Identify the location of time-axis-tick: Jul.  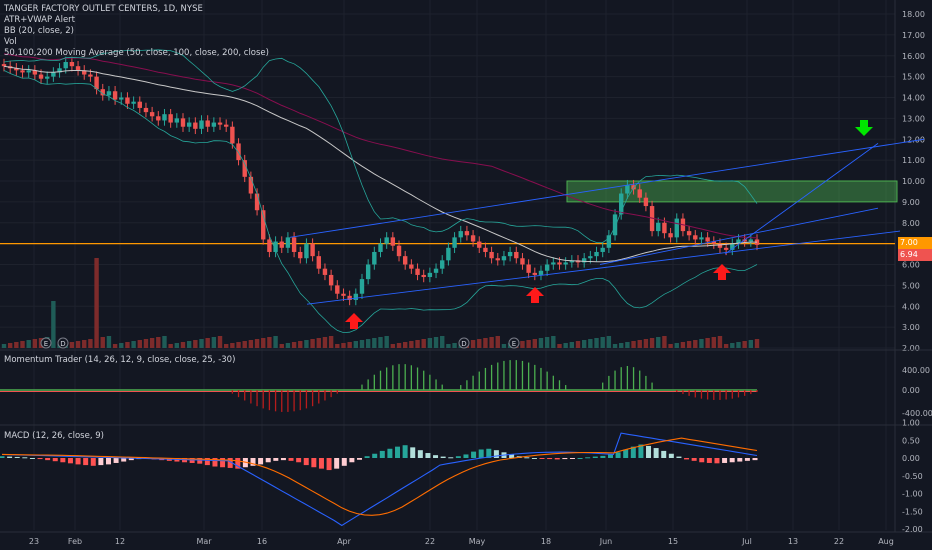
(746, 541).